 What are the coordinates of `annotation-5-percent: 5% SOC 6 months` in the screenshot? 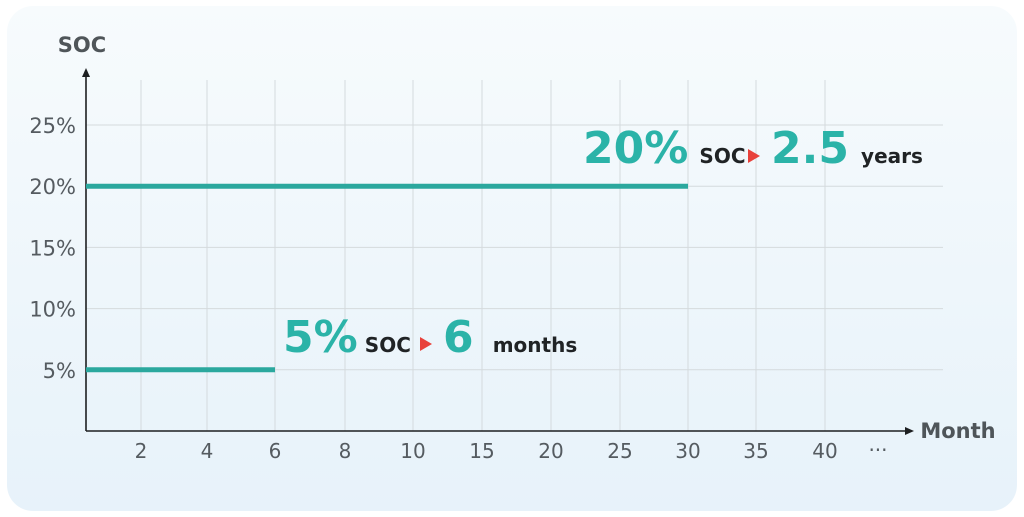 It's located at (430, 337).